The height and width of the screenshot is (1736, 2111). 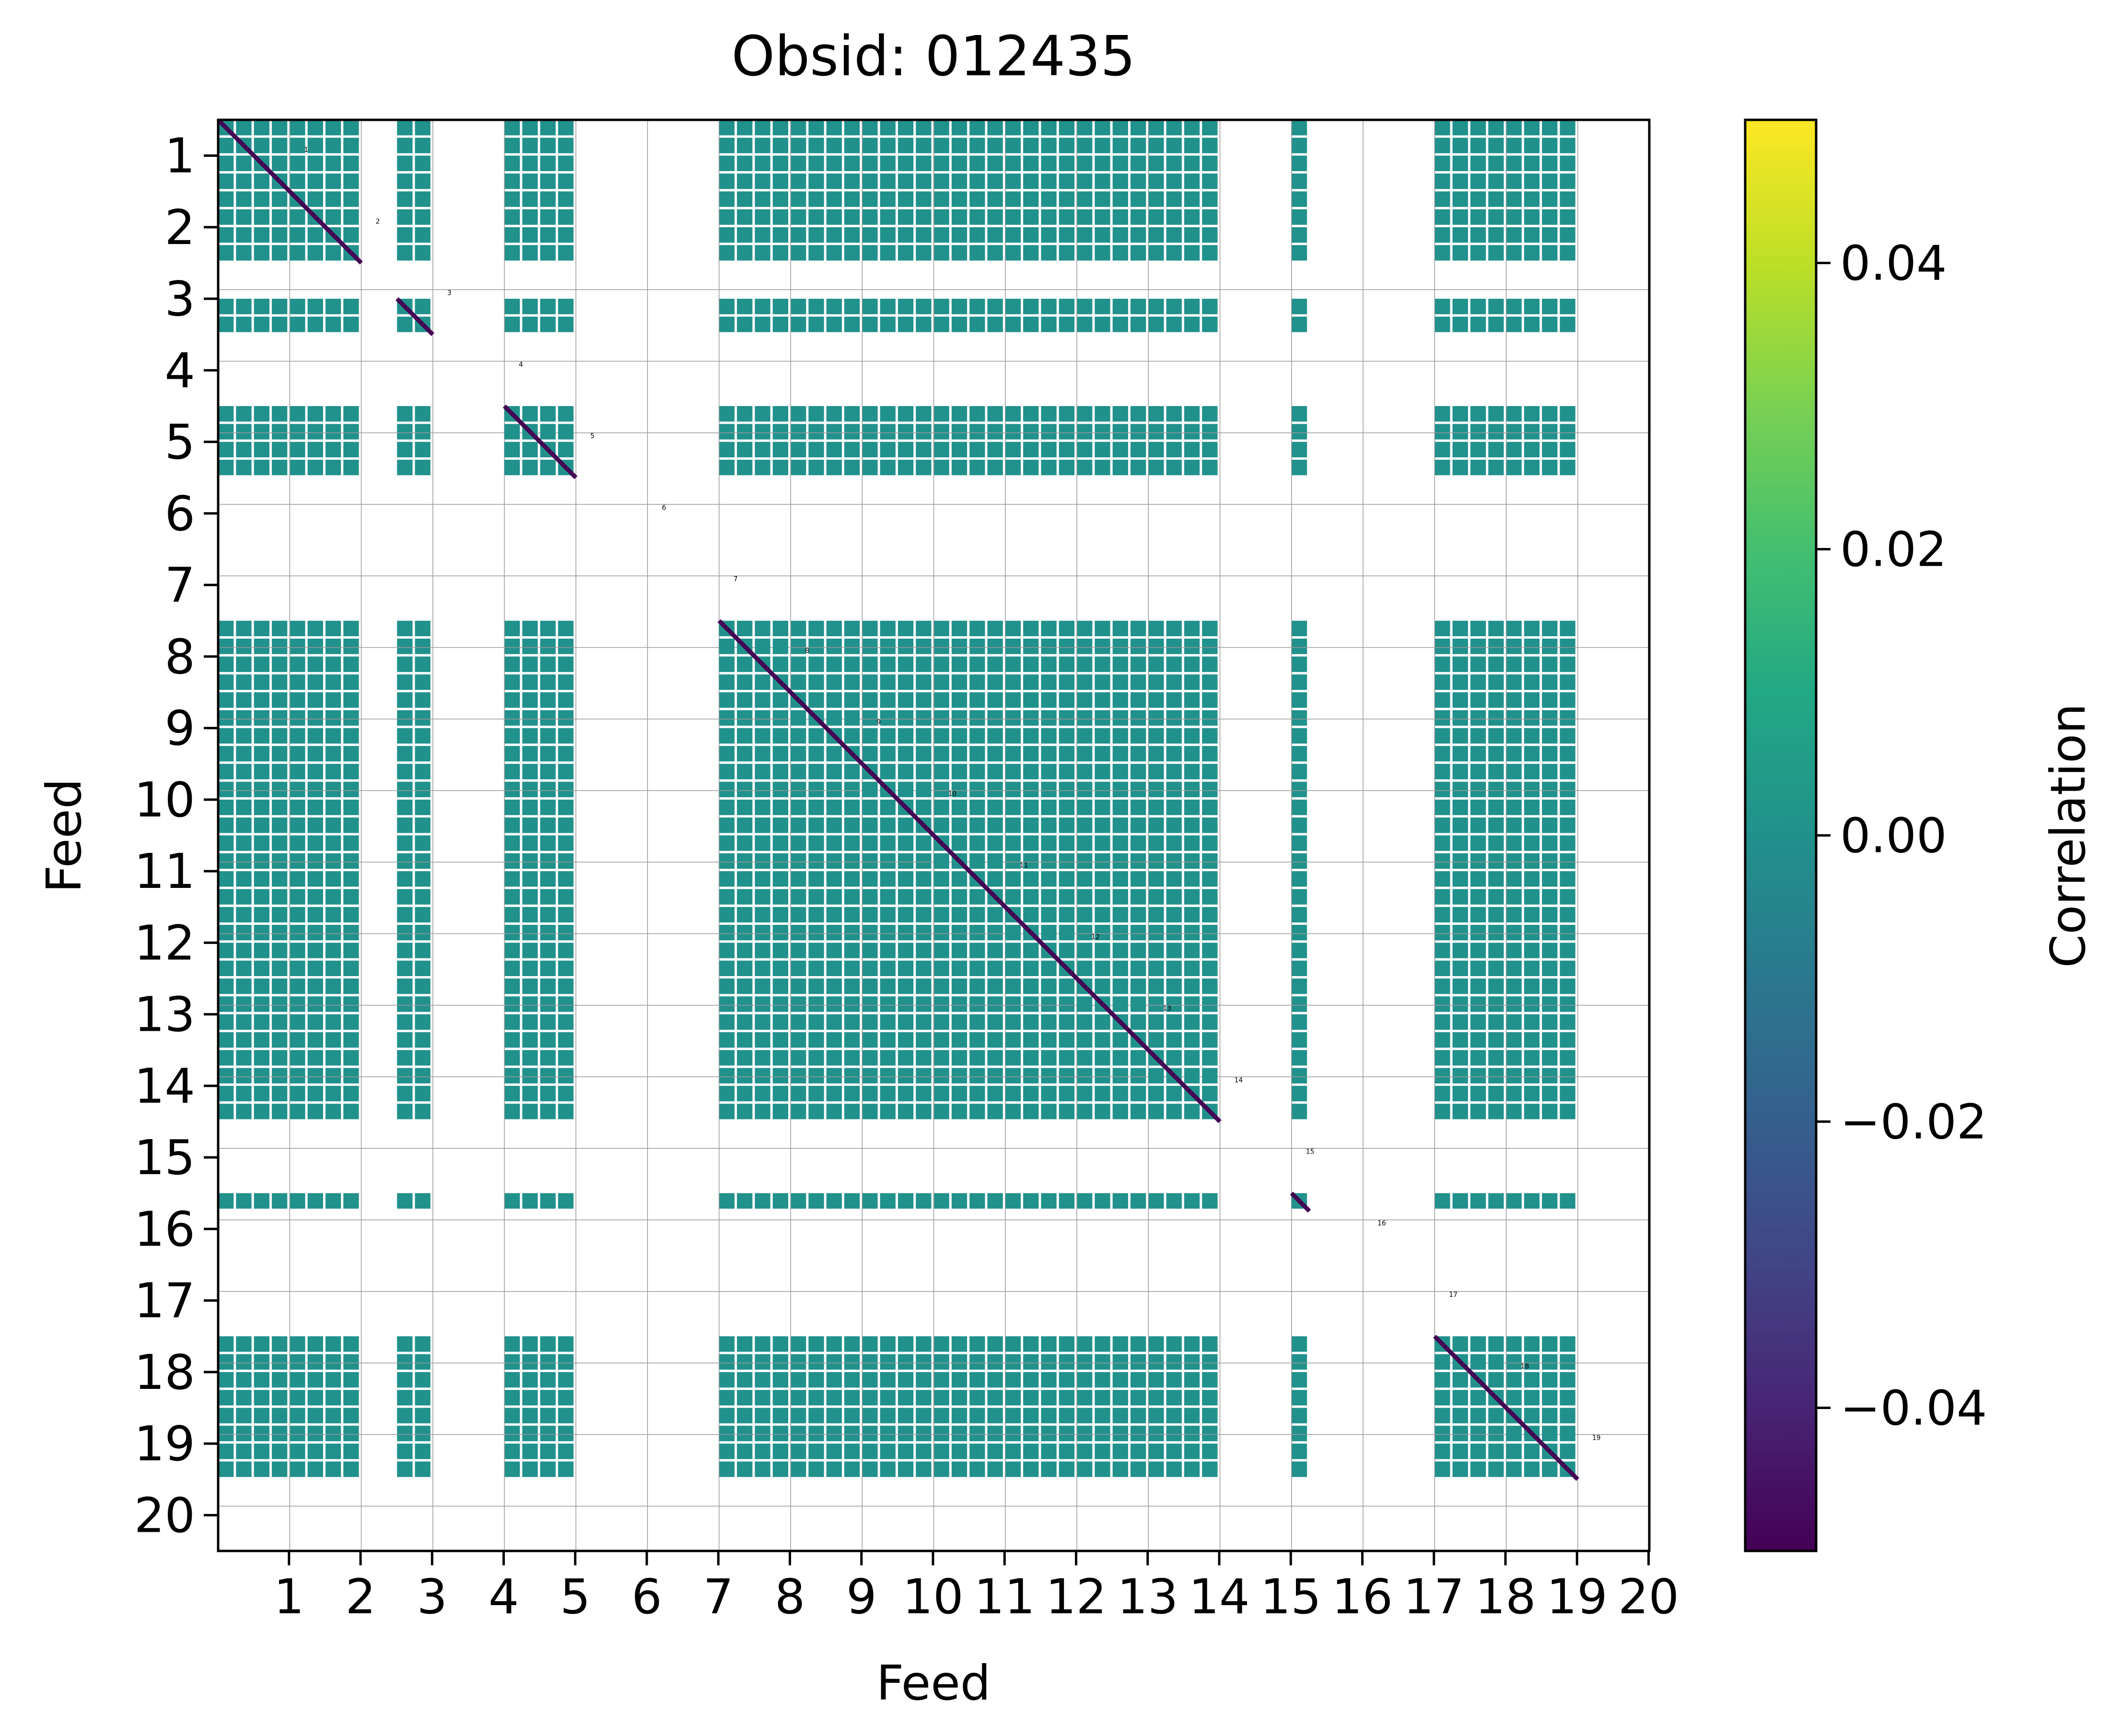 I want to click on feed-annotation: 10, so click(x=952, y=794).